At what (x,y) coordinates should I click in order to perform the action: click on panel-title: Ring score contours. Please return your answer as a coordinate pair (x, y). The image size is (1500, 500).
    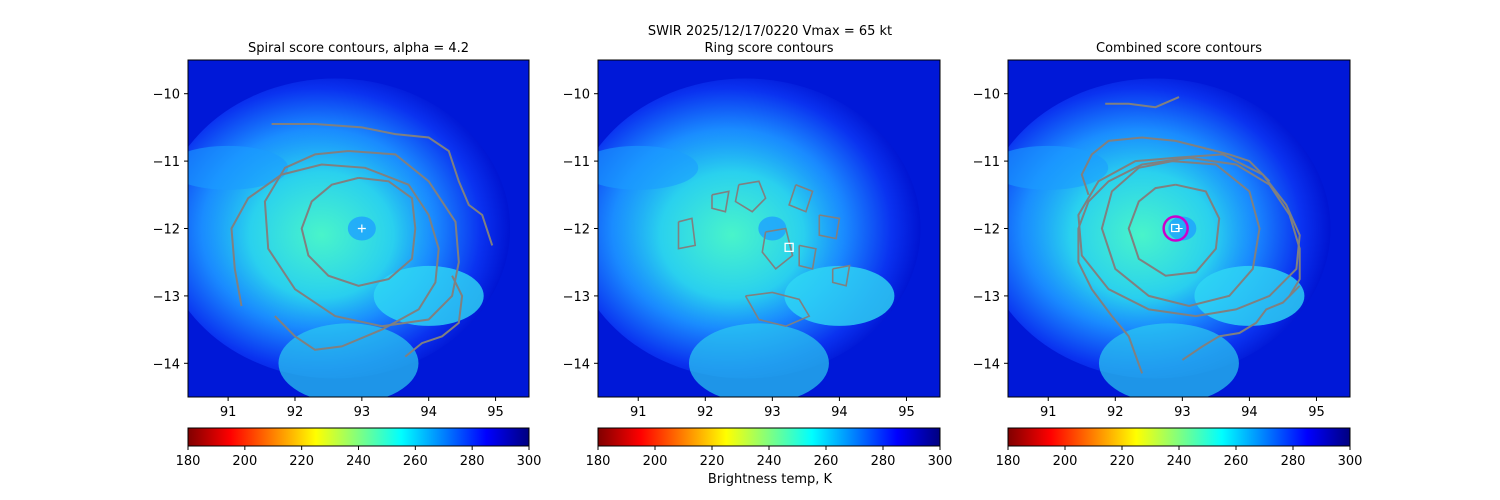
    Looking at the image, I should click on (768, 48).